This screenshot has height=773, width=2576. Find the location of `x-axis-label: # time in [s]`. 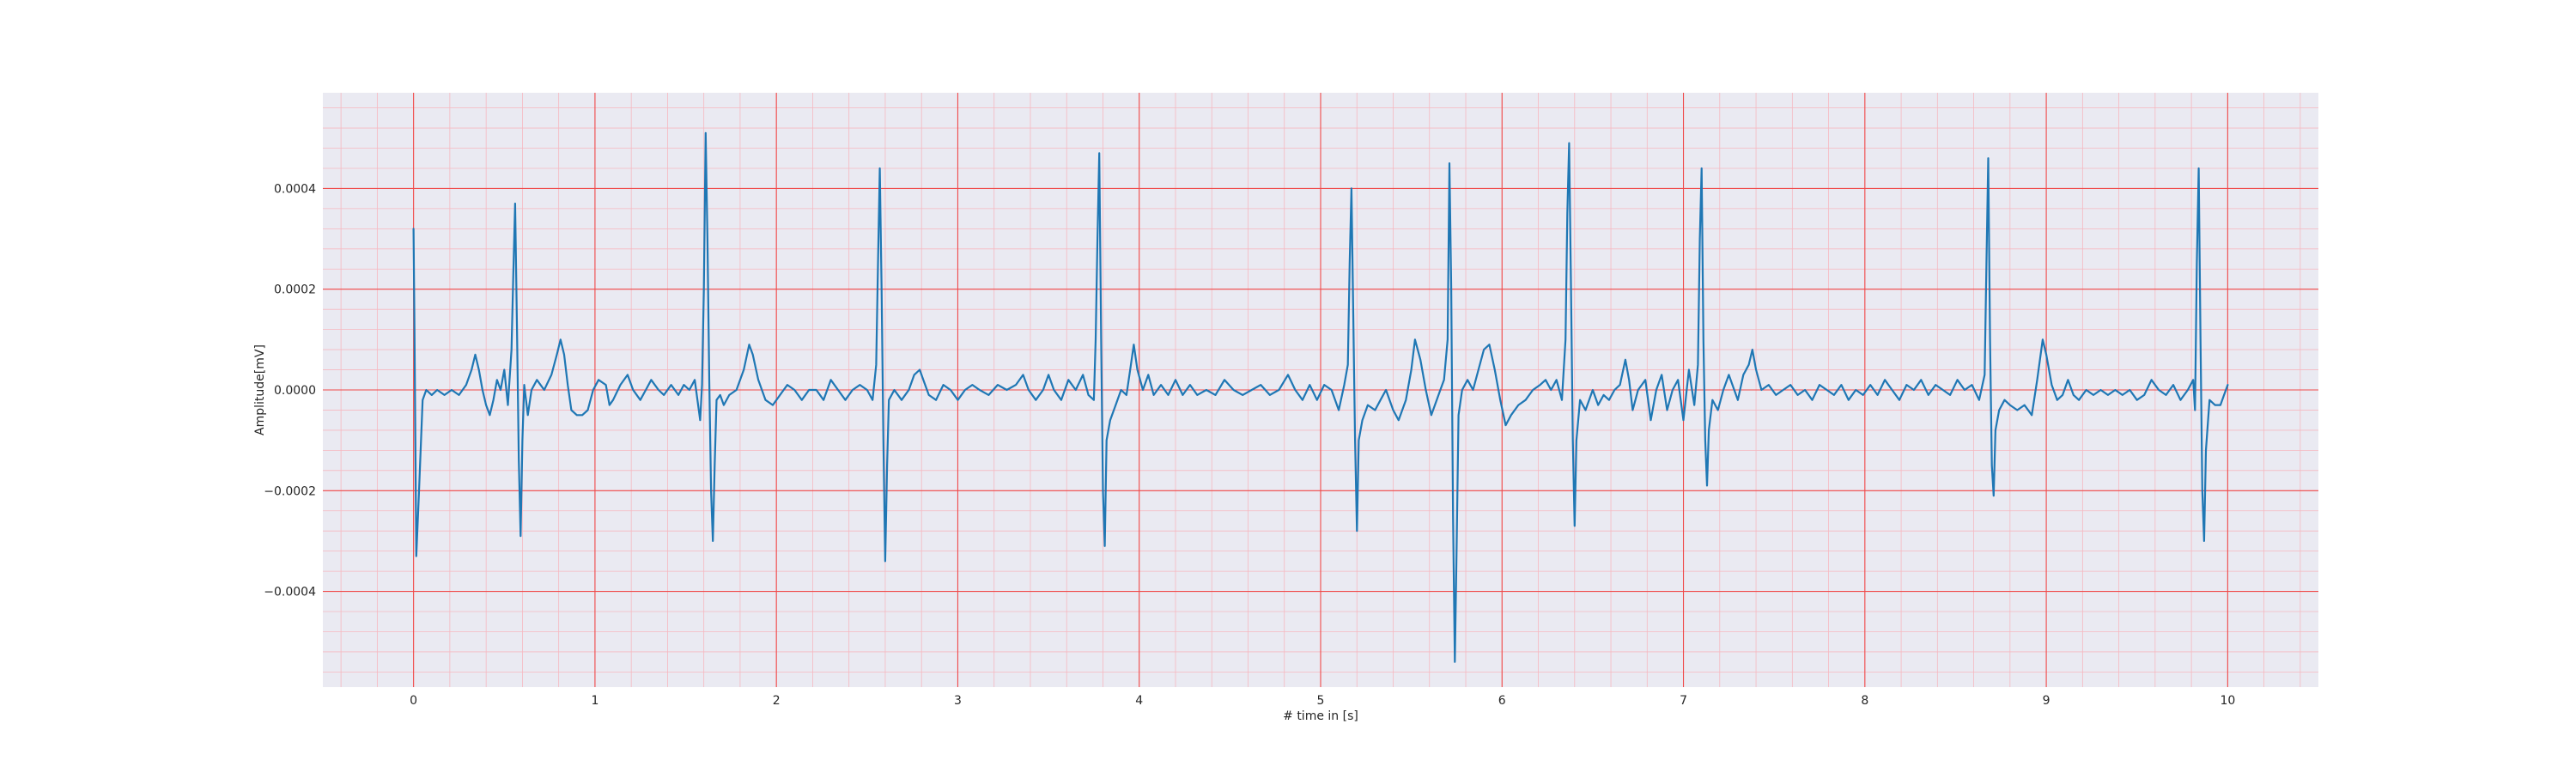

x-axis-label: # time in [s] is located at coordinates (1320, 716).